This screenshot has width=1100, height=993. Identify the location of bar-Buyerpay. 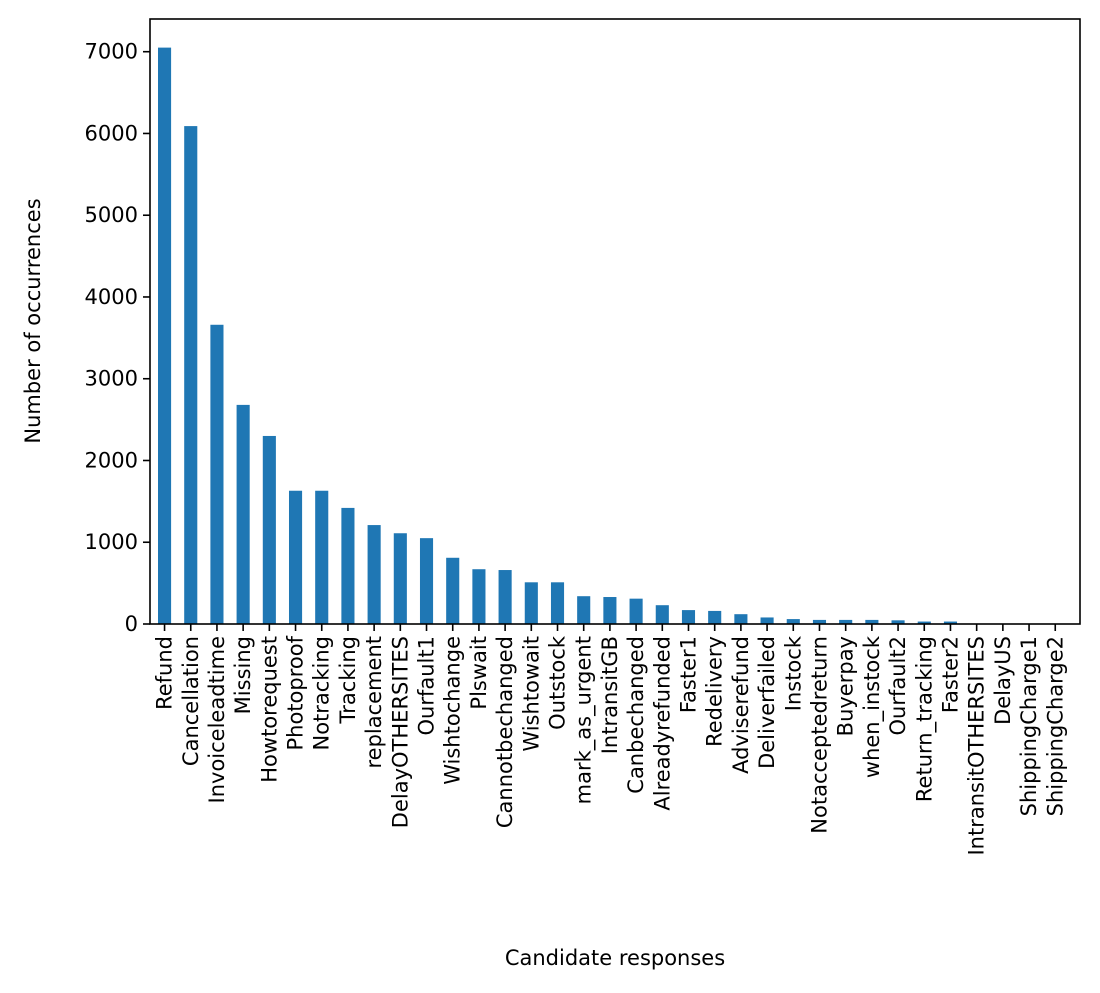
(846, 621).